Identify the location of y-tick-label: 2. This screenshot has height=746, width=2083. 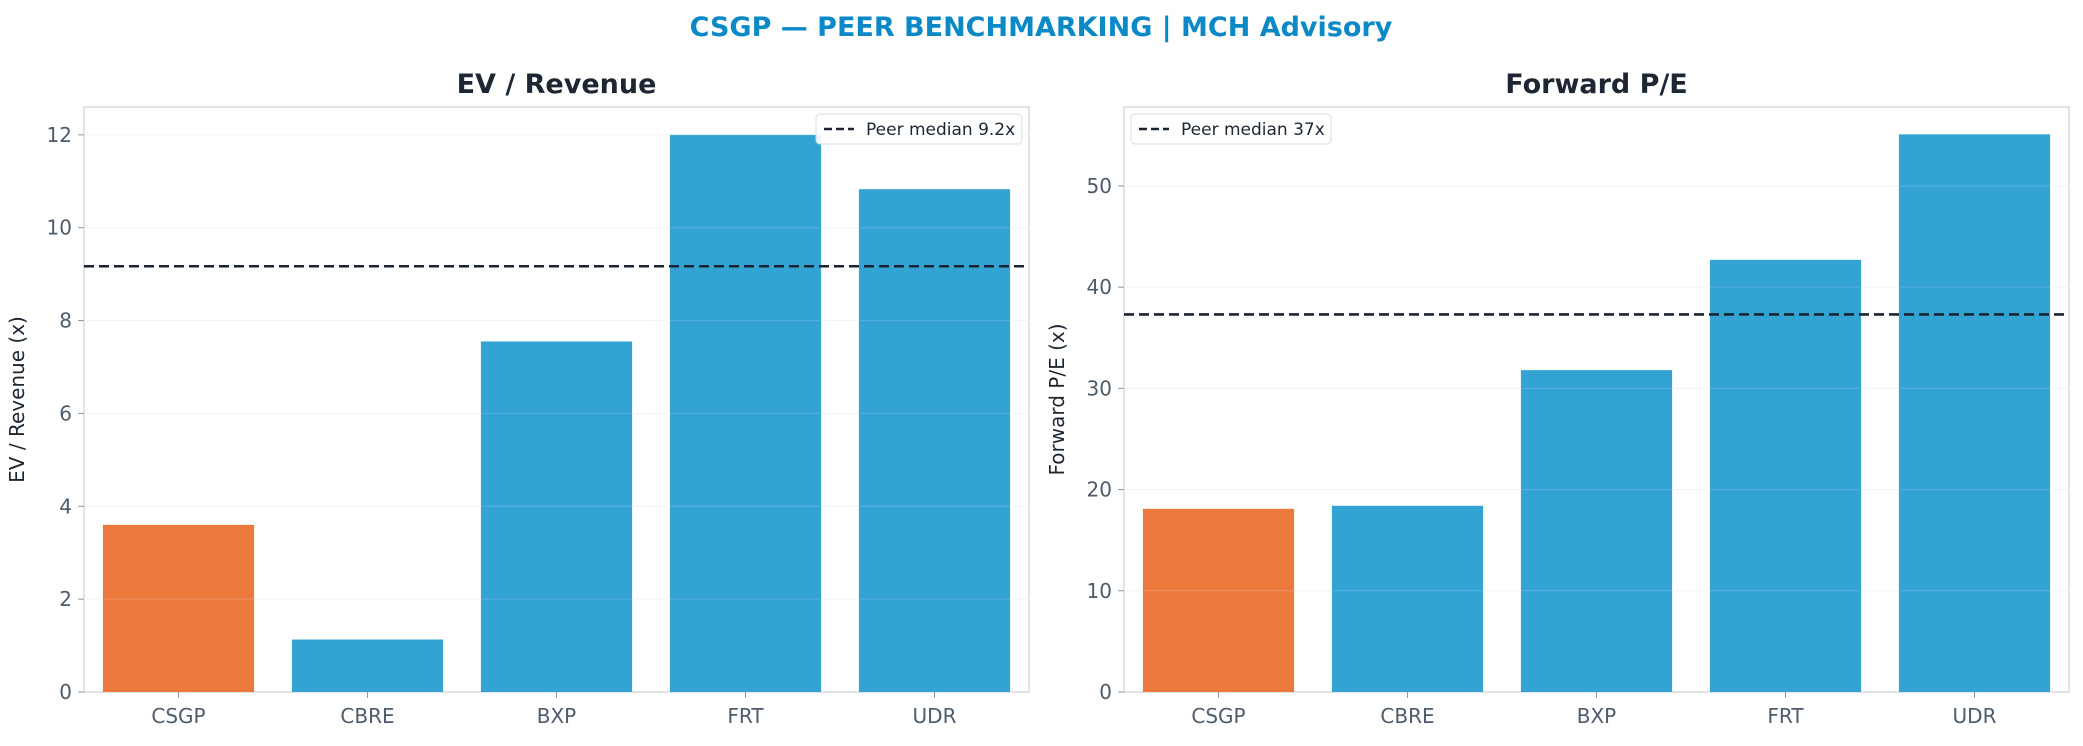
(65, 599).